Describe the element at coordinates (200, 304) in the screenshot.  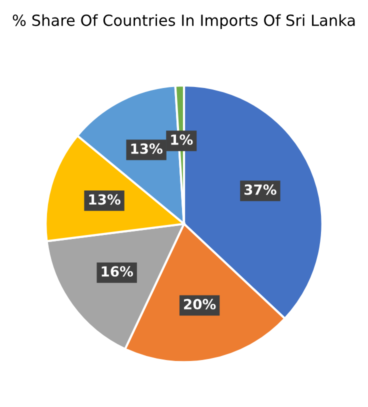
I see `data-label: 20%` at that location.